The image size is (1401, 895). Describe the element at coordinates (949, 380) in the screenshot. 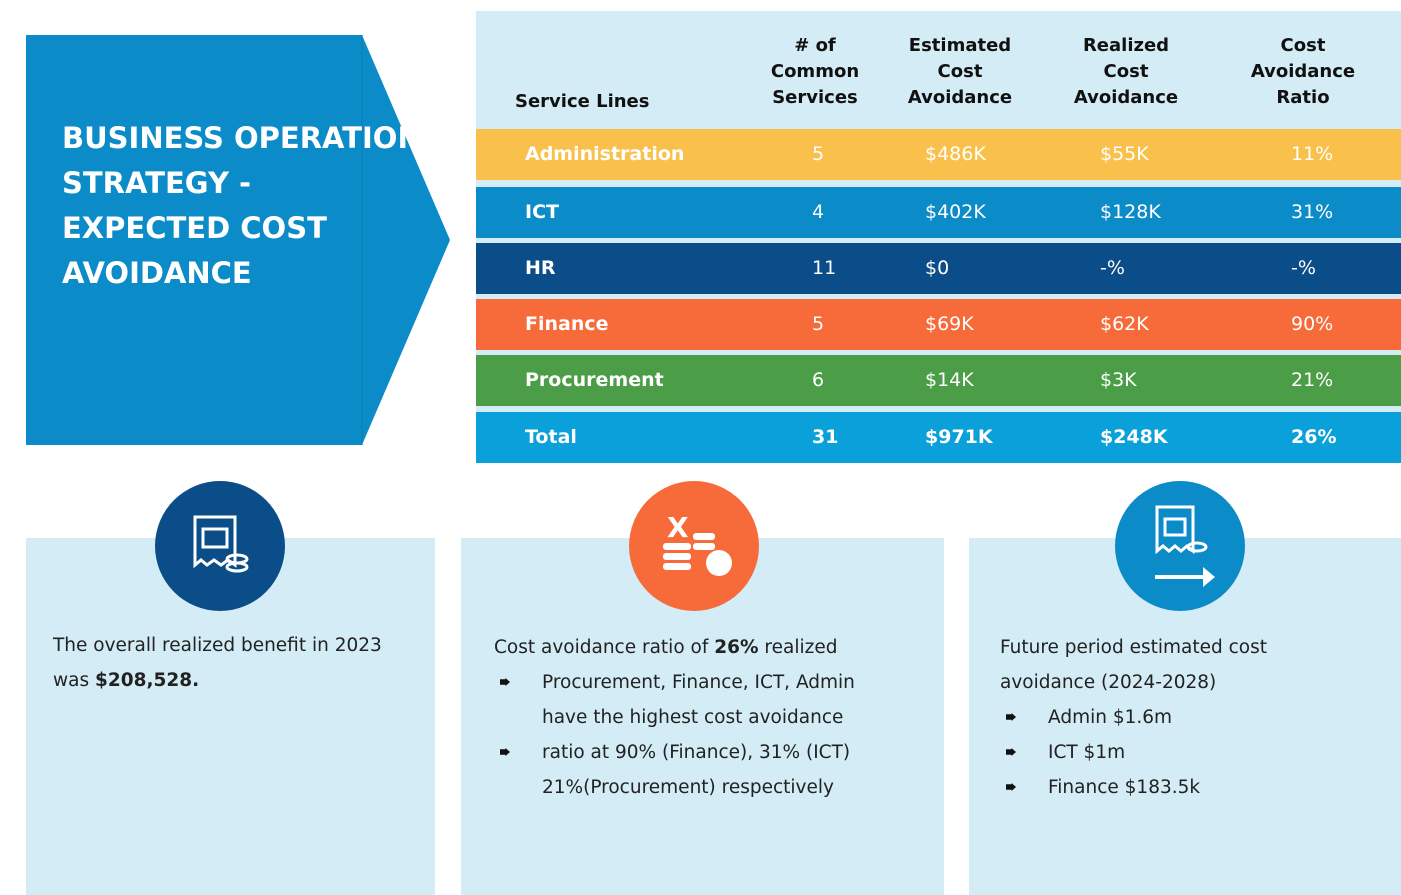

I see `table-cell: $14K` at that location.